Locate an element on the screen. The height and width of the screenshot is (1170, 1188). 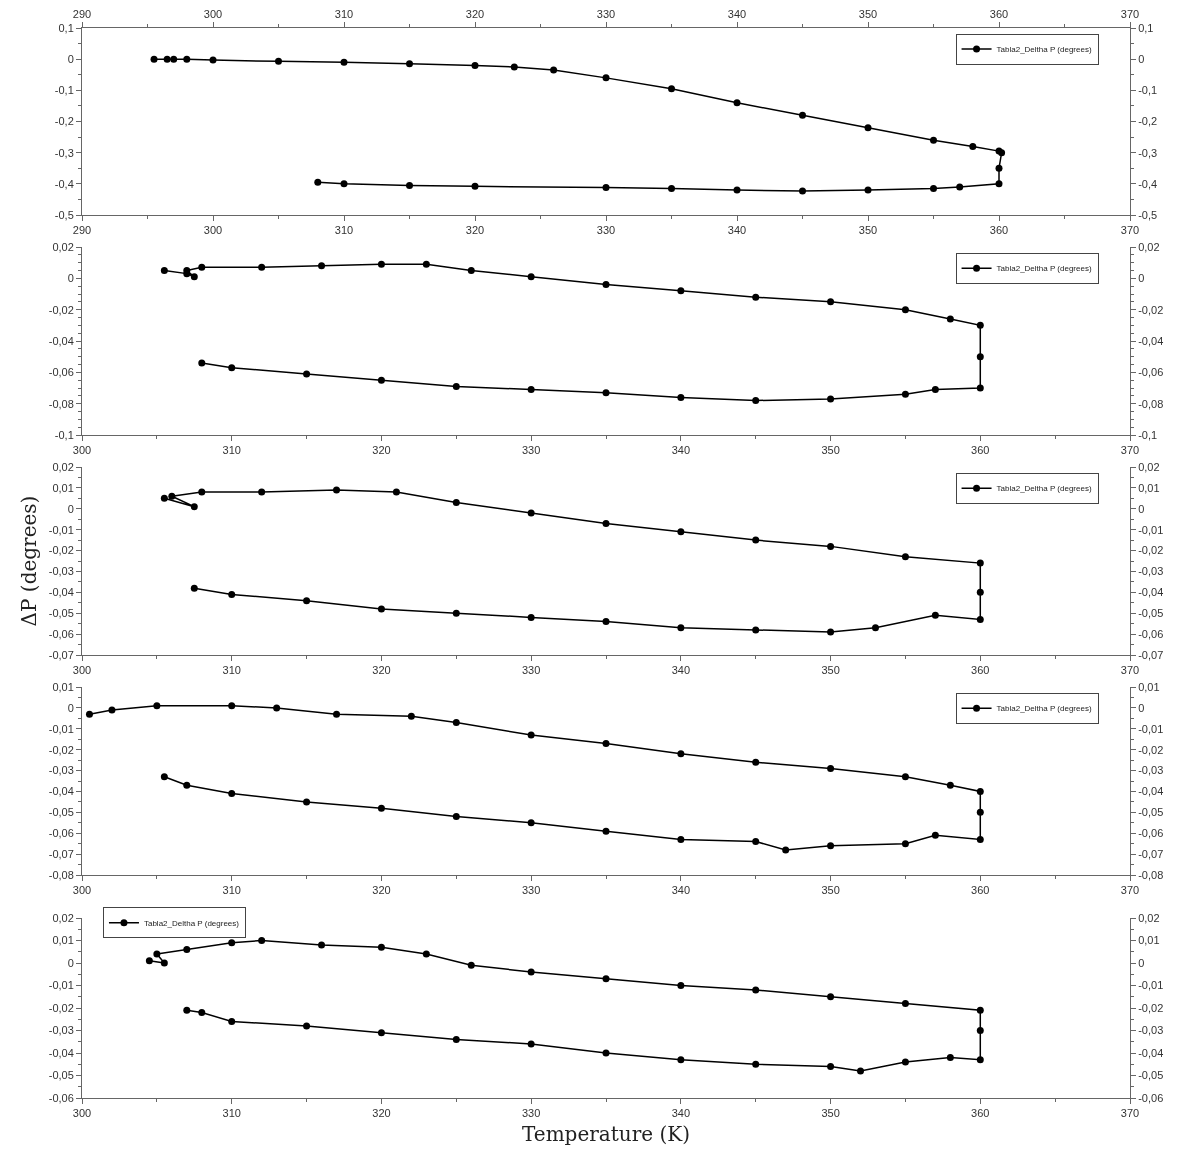
y-axis-title: ΔP (degrees) is located at coordinates (29, 561).